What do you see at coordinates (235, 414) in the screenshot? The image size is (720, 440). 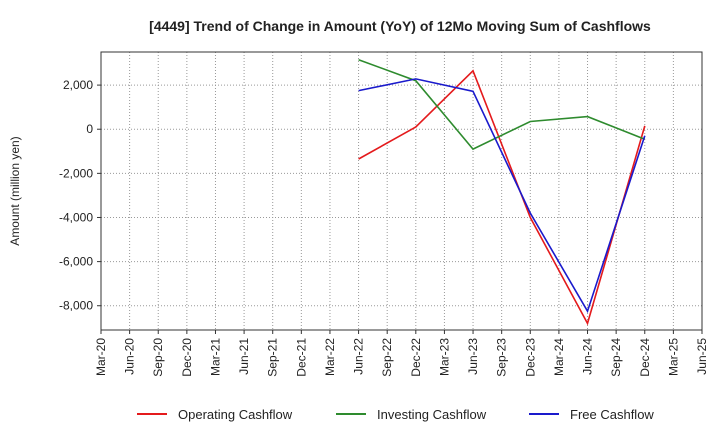 I see `legend-label: Operating Cashflow` at bounding box center [235, 414].